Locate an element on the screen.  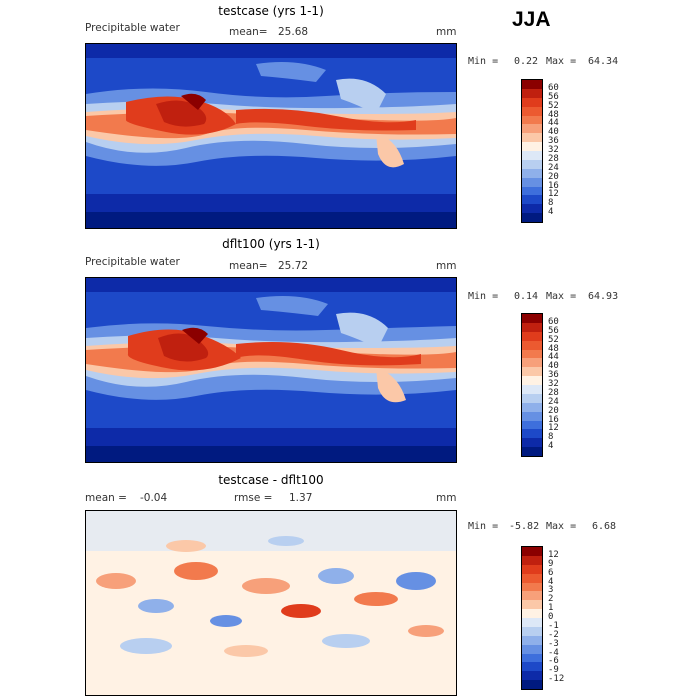
colorbar-tick-label: 56 is located at coordinates (553, 96).